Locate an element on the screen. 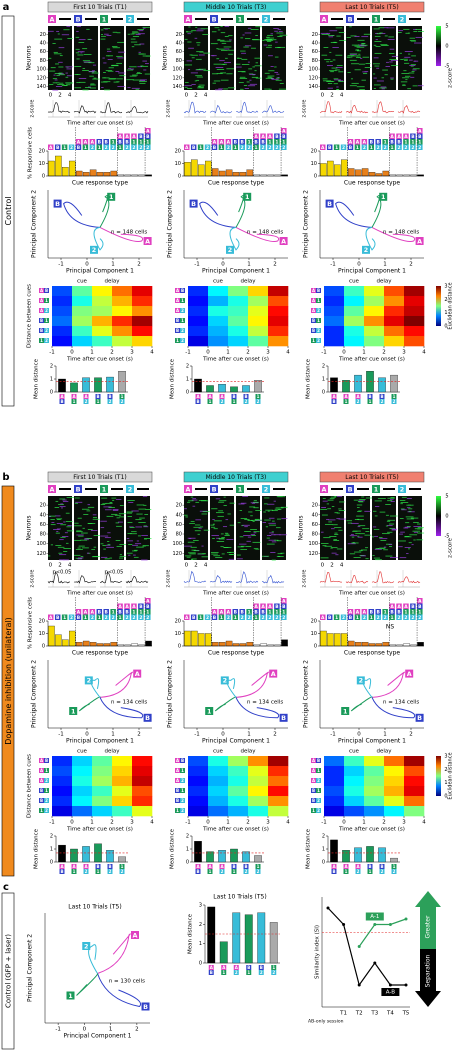 The height and width of the screenshot is (1050, 453). x-tick-label: 3 is located at coordinates (268, 353).